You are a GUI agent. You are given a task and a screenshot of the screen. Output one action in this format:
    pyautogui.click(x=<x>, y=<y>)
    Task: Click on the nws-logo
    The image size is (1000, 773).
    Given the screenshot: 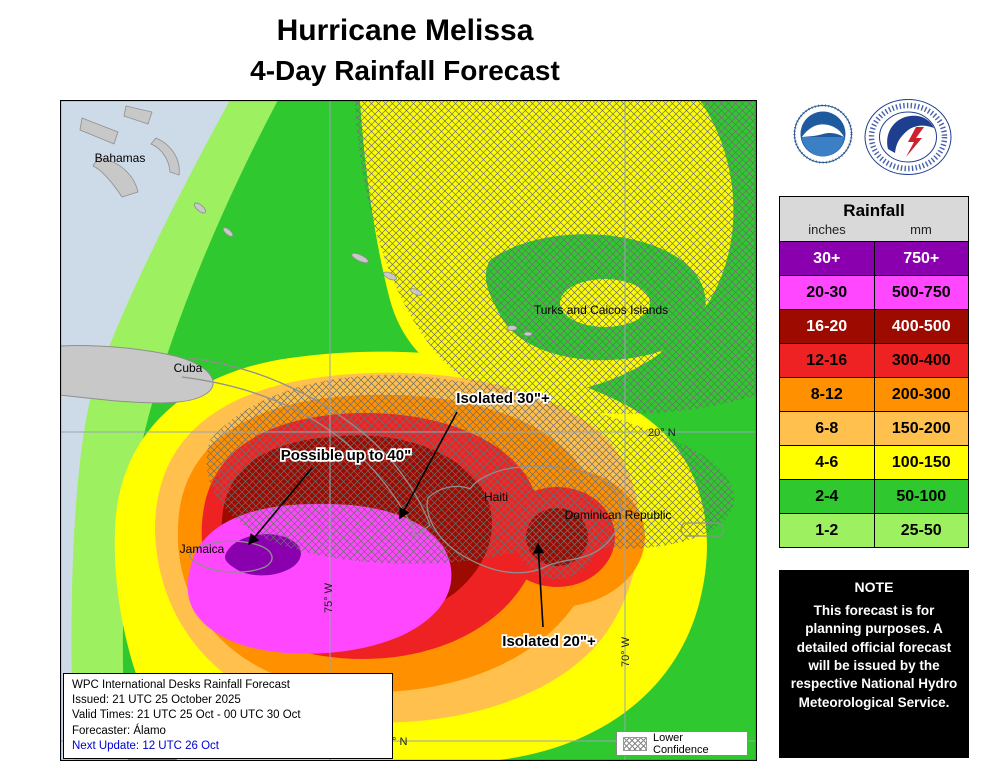 What is the action you would take?
    pyautogui.click(x=908, y=137)
    